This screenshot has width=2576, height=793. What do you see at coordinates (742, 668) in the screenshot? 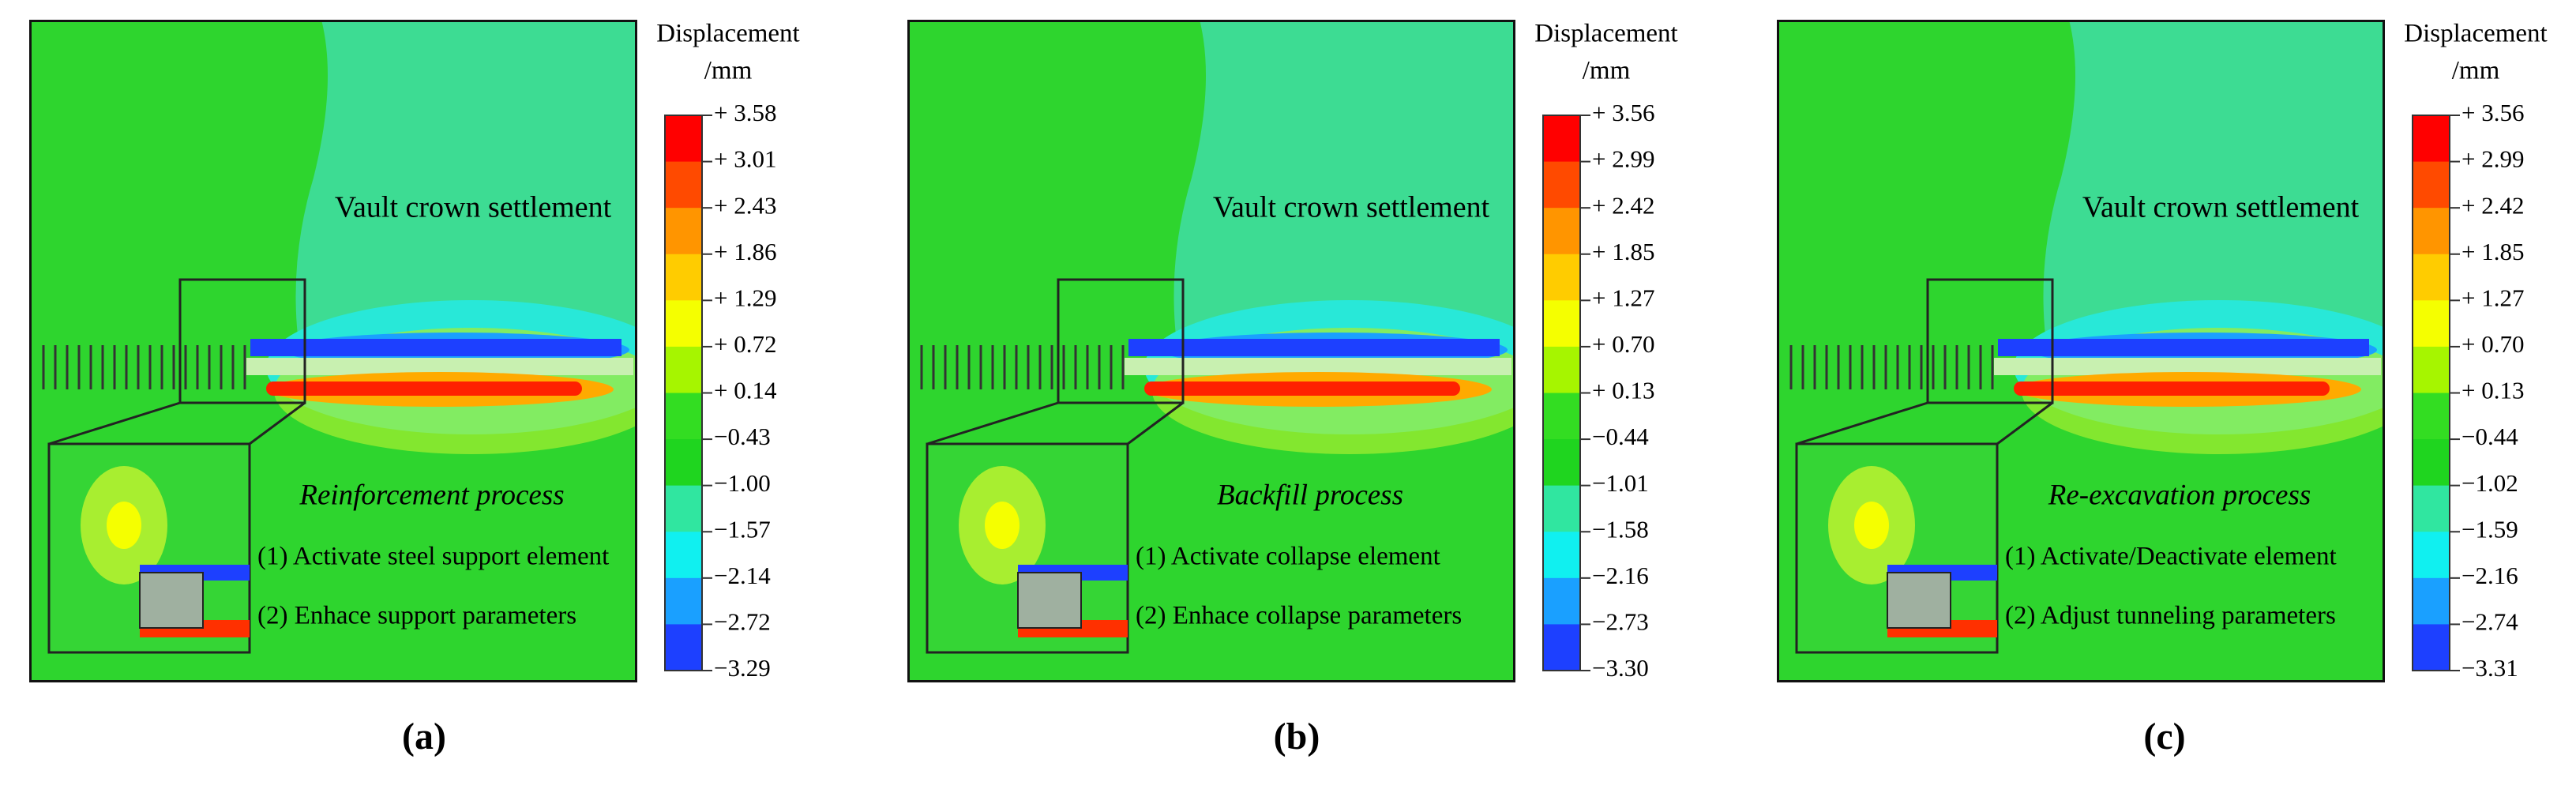
I see `colorbar-label: −3.29` at bounding box center [742, 668].